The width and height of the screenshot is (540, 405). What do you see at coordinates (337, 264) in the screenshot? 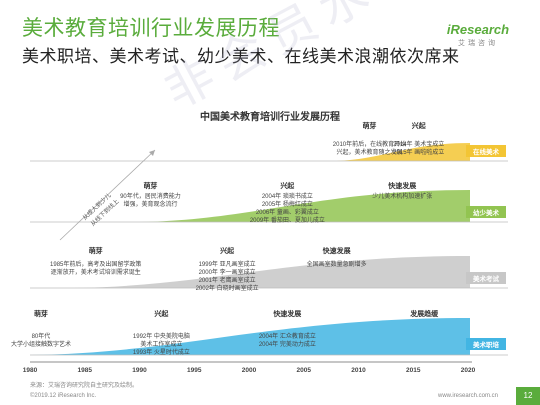
I see `stage-line: 全国画室数量急剧增多` at bounding box center [337, 264].